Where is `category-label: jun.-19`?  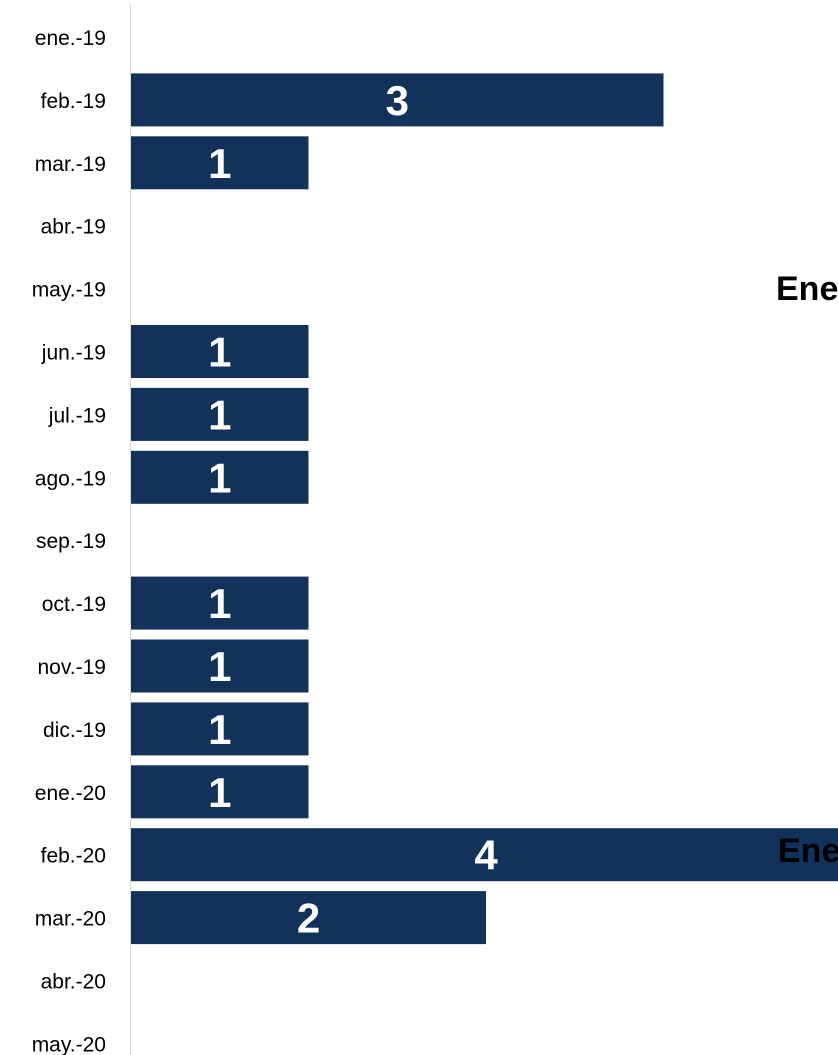 category-label: jun.-19 is located at coordinates (73, 353).